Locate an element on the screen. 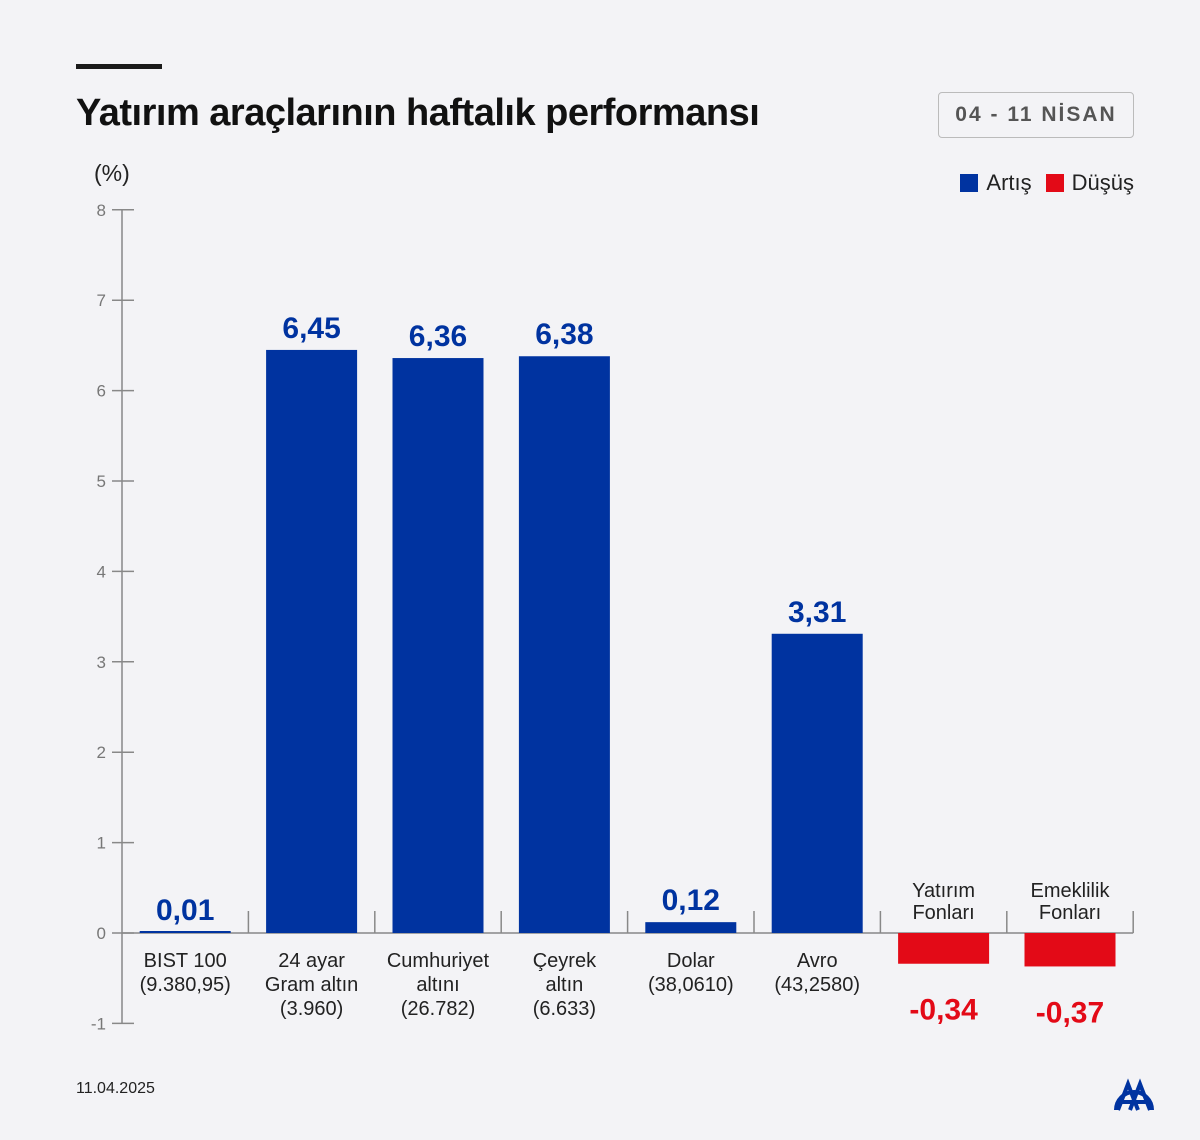  legend-item-increase: Artış is located at coordinates (996, 183).